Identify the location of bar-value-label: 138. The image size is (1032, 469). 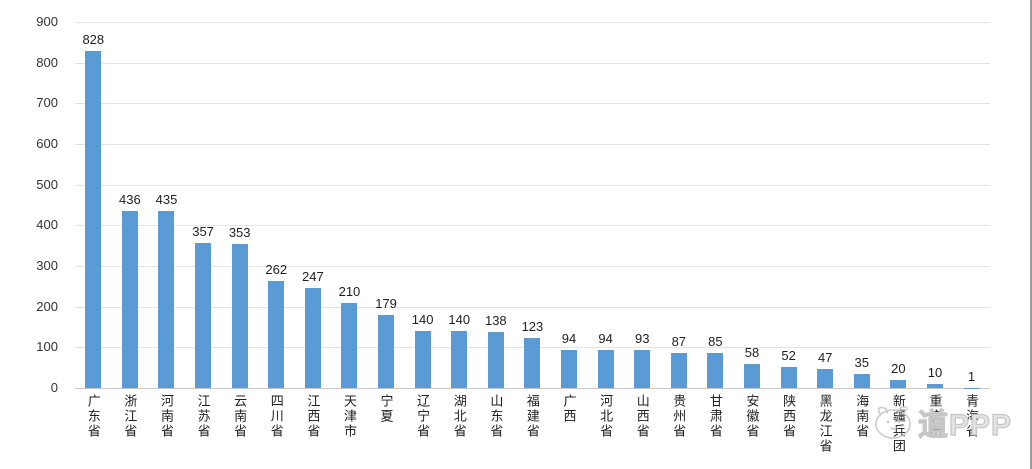
(495, 320).